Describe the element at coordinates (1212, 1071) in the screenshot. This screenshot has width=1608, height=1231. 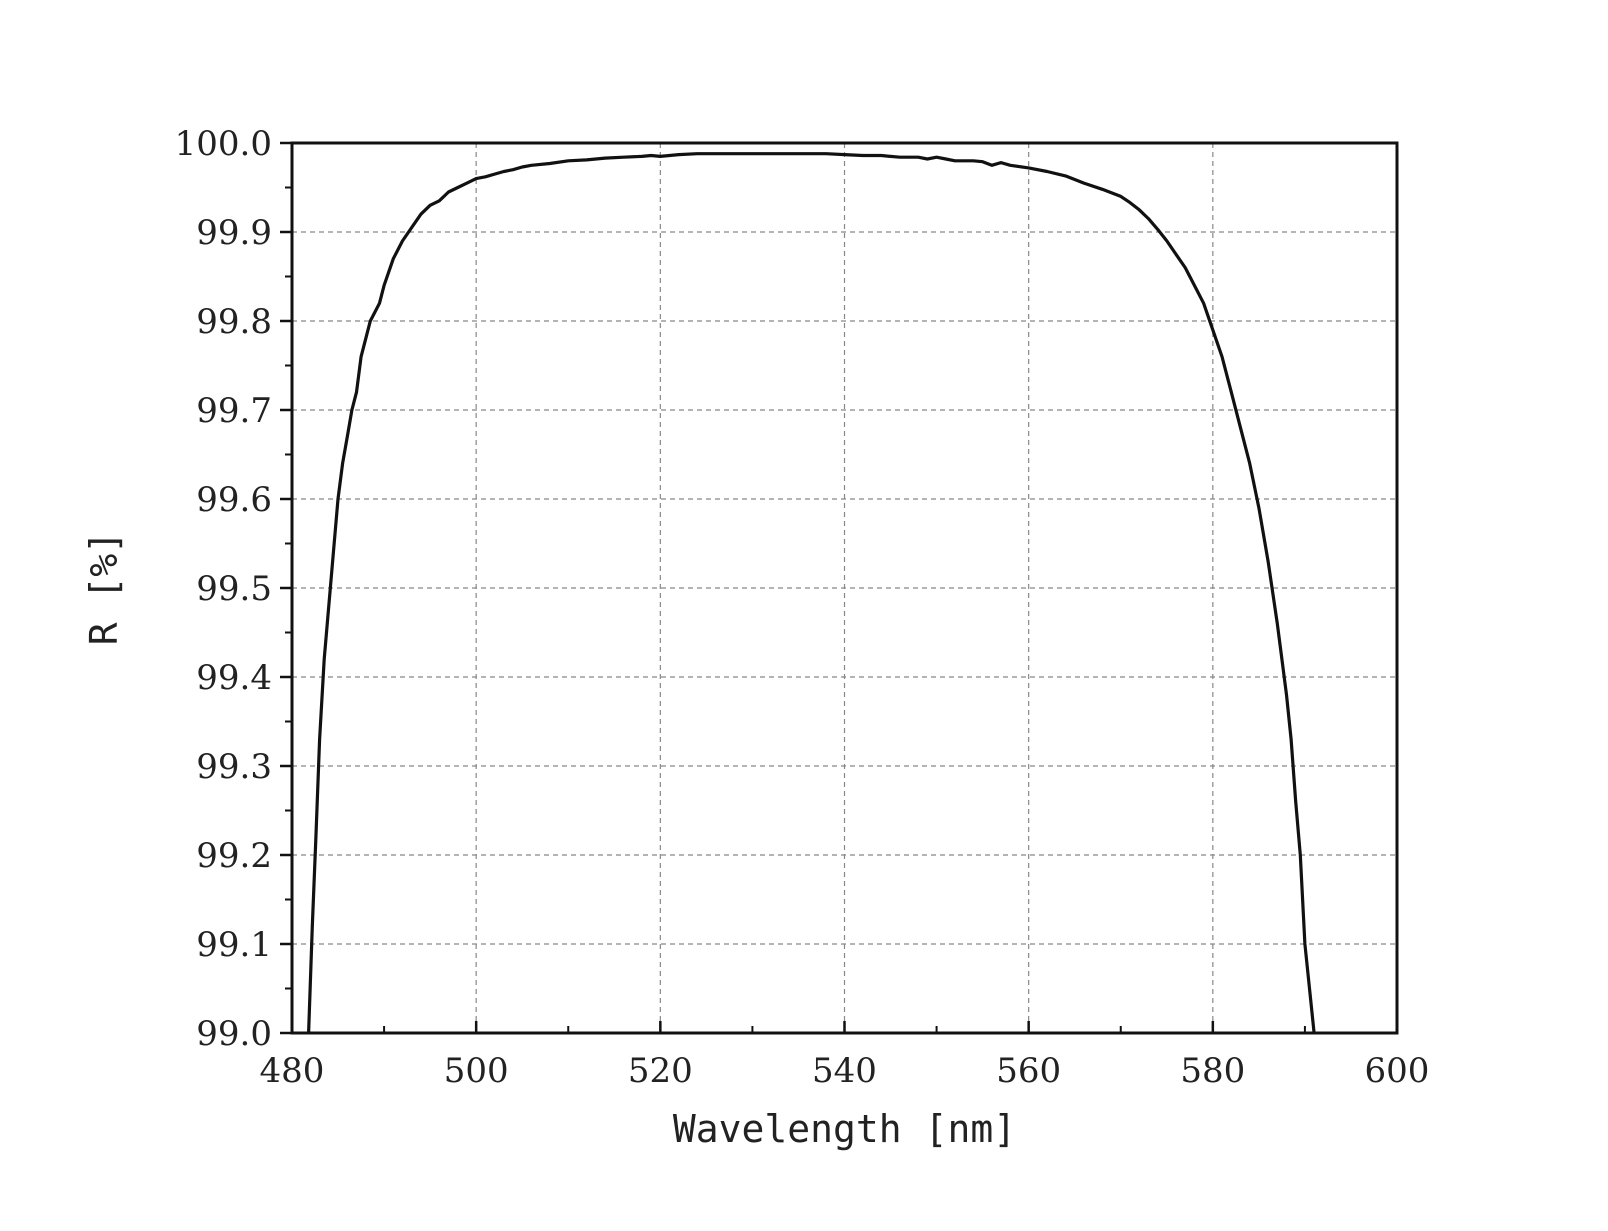
I see `x-tick-label: 580` at that location.